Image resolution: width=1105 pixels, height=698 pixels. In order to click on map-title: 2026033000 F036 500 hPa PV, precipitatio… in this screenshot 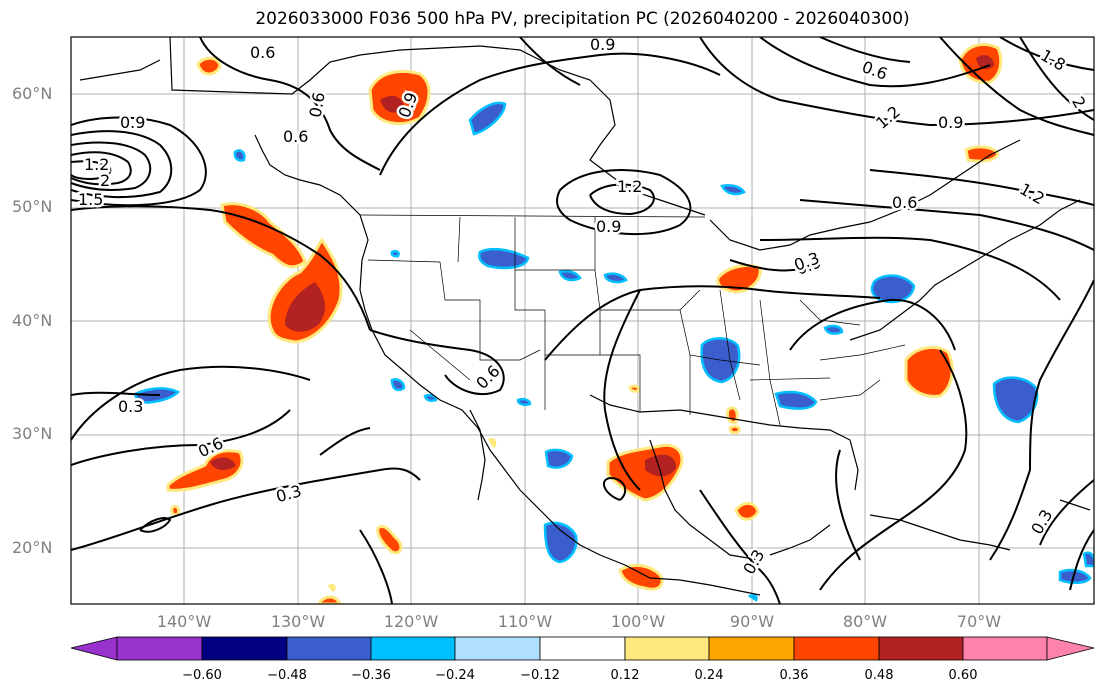, I will do `click(582, 19)`.